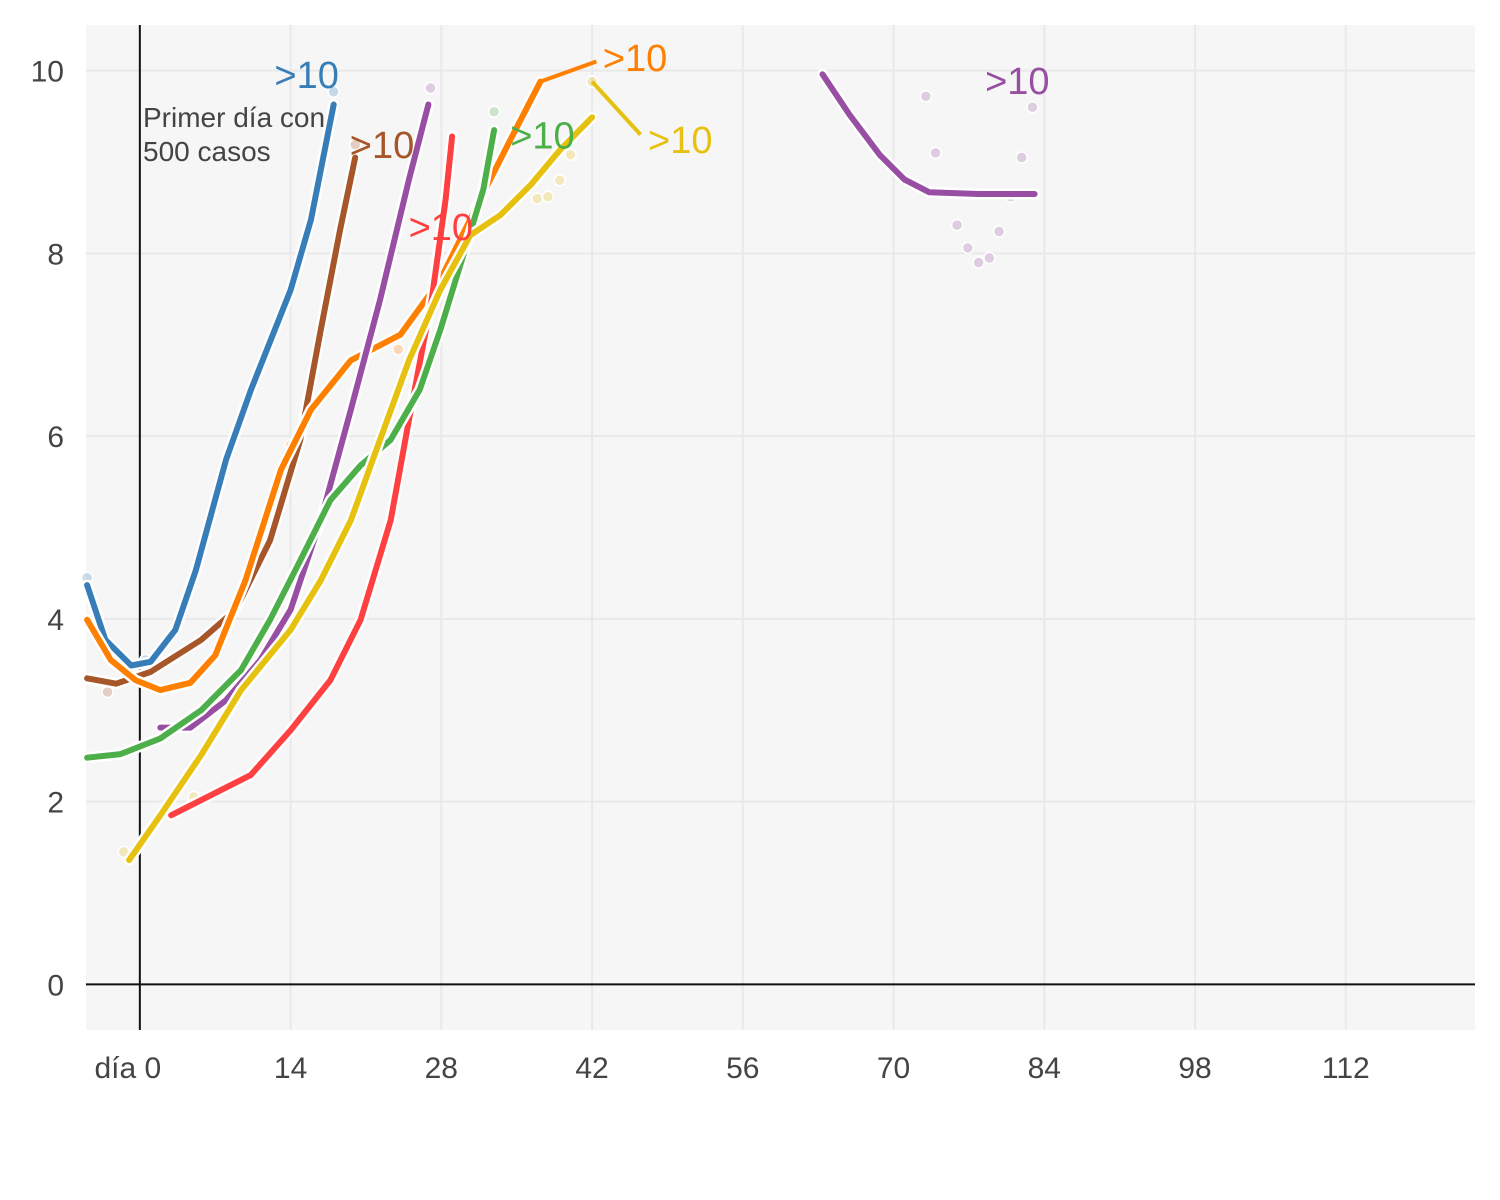 This screenshot has width=1500, height=1200. Describe the element at coordinates (616, 108) in the screenshot. I see `label-leader-yellow` at that location.